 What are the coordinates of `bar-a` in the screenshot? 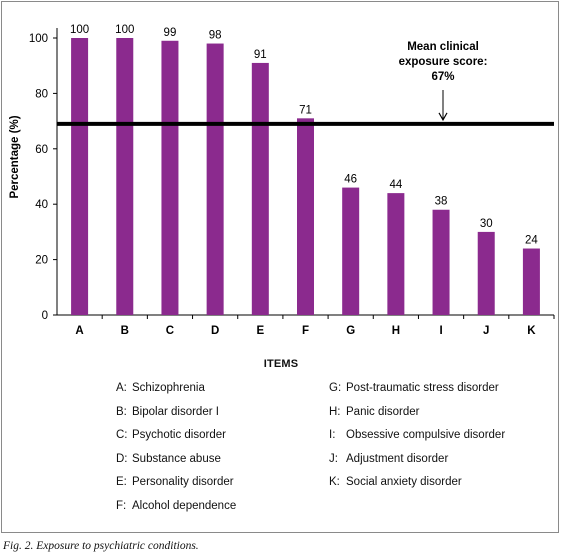 It's located at (80, 176).